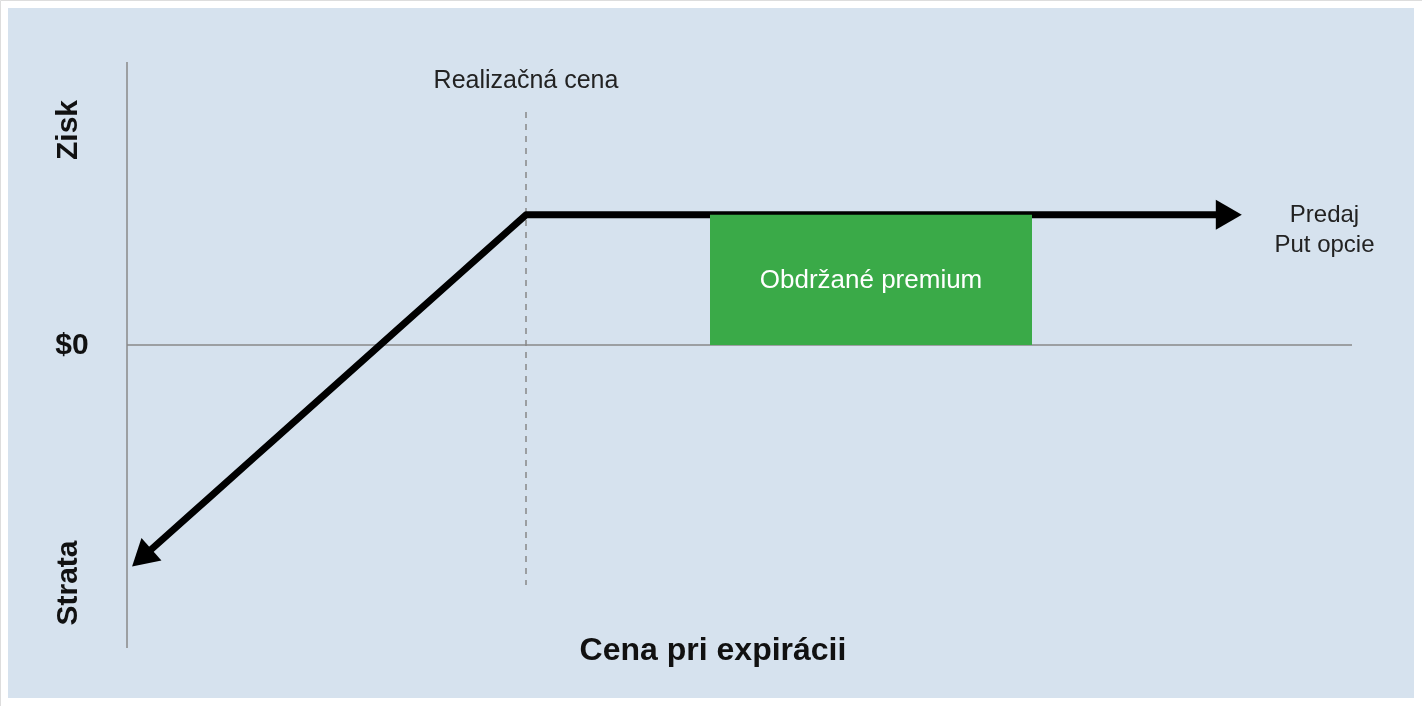 The image size is (1422, 706). I want to click on text: Realizačná cena, so click(526, 79).